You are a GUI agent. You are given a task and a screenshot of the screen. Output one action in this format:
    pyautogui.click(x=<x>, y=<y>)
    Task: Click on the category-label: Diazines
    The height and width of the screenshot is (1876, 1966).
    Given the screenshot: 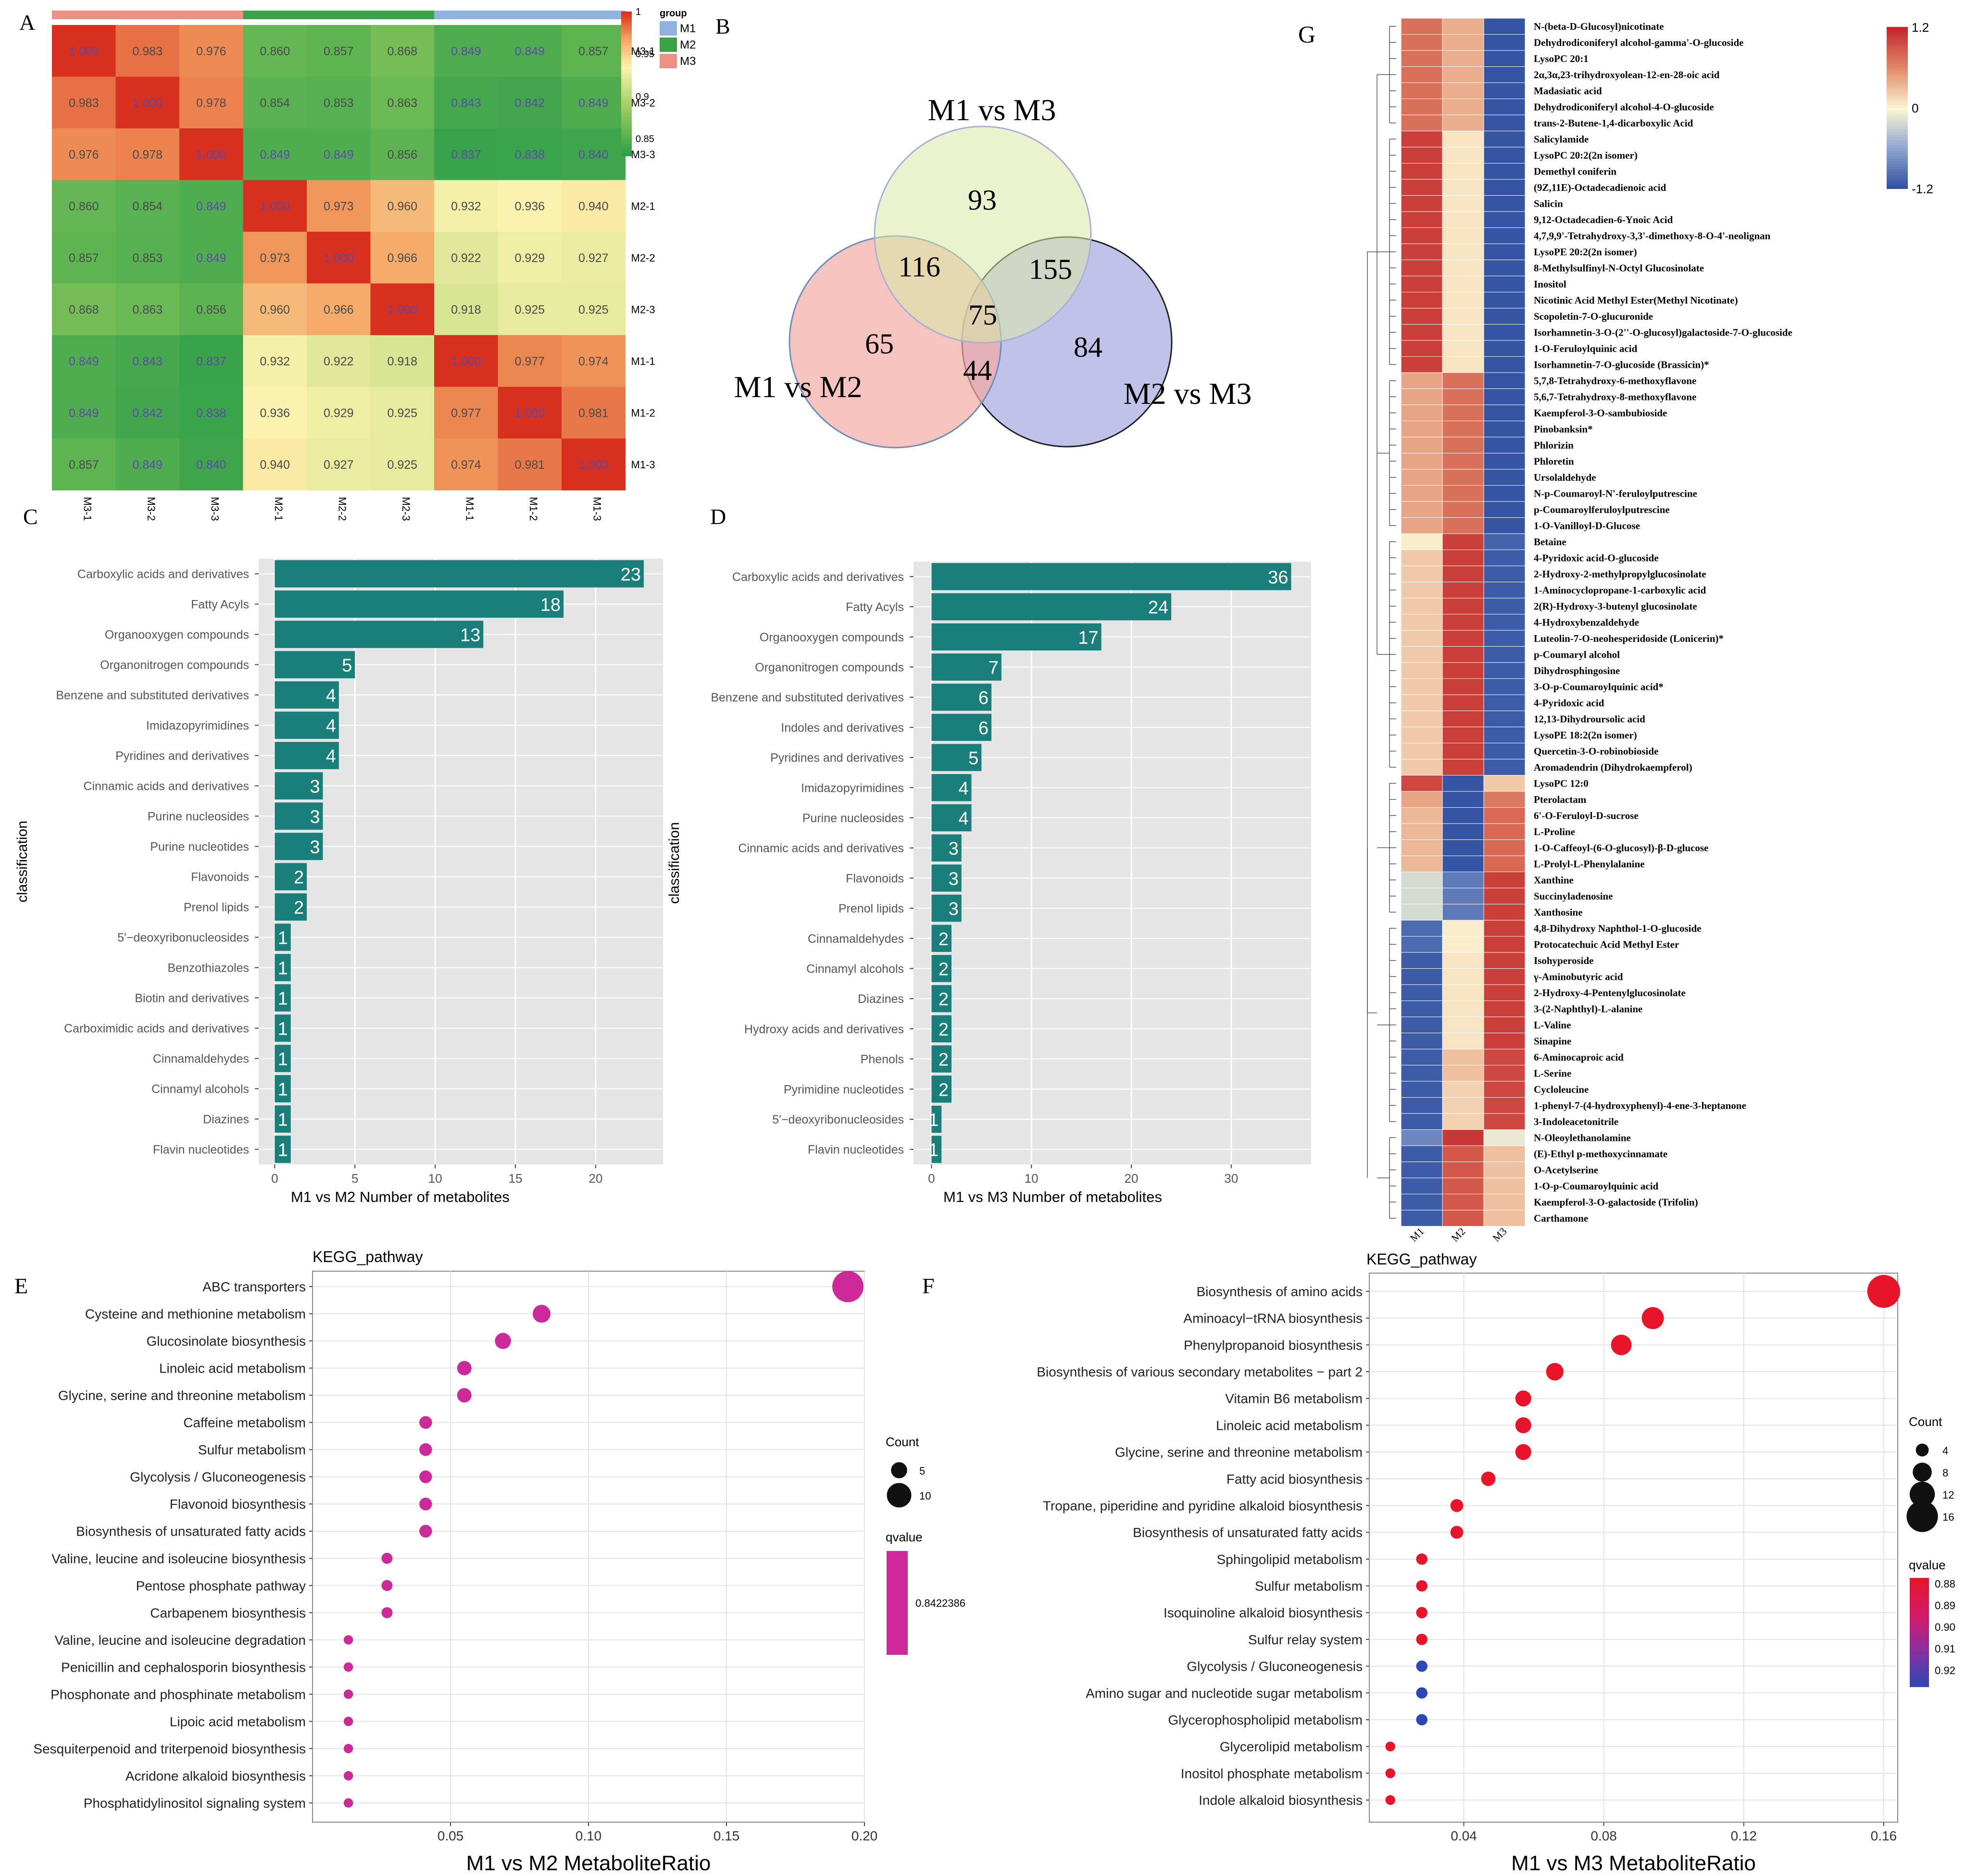 What is the action you would take?
    pyautogui.click(x=226, y=1119)
    